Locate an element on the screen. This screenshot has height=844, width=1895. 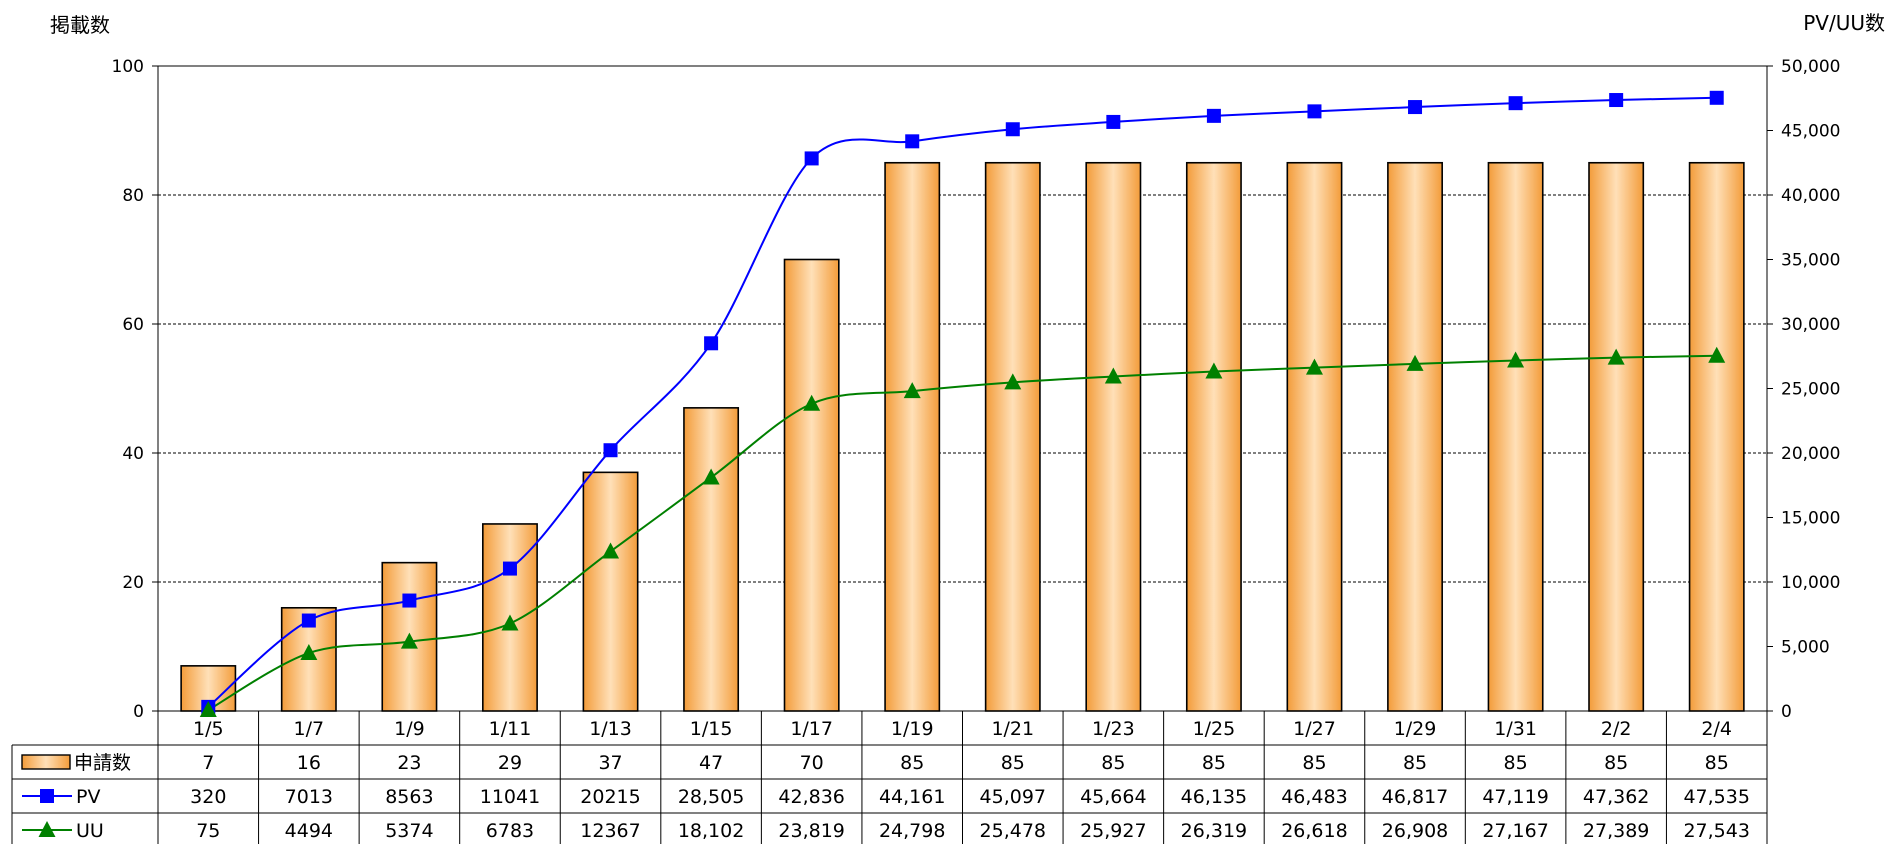
table-cell: 47 is located at coordinates (711, 763).